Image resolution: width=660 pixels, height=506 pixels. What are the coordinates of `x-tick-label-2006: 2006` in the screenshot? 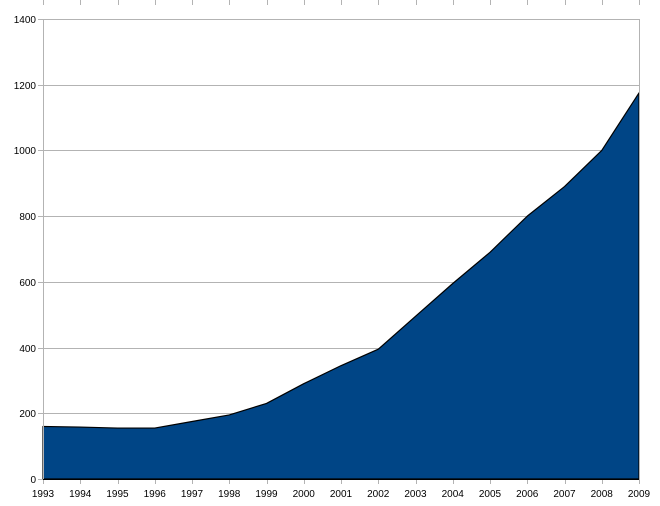 It's located at (527, 494).